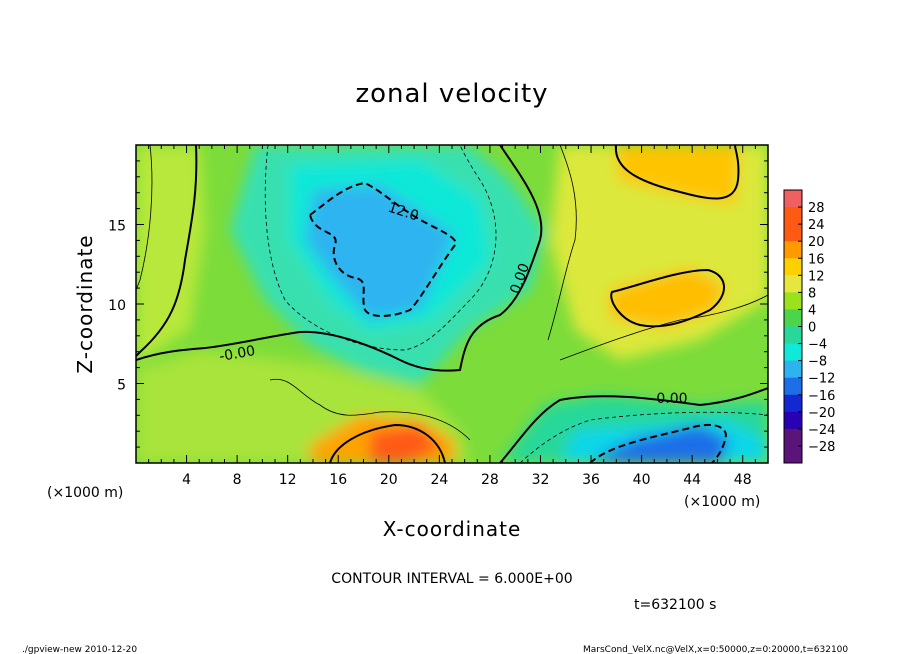  I want to click on contour-neg6, so click(380, 248).